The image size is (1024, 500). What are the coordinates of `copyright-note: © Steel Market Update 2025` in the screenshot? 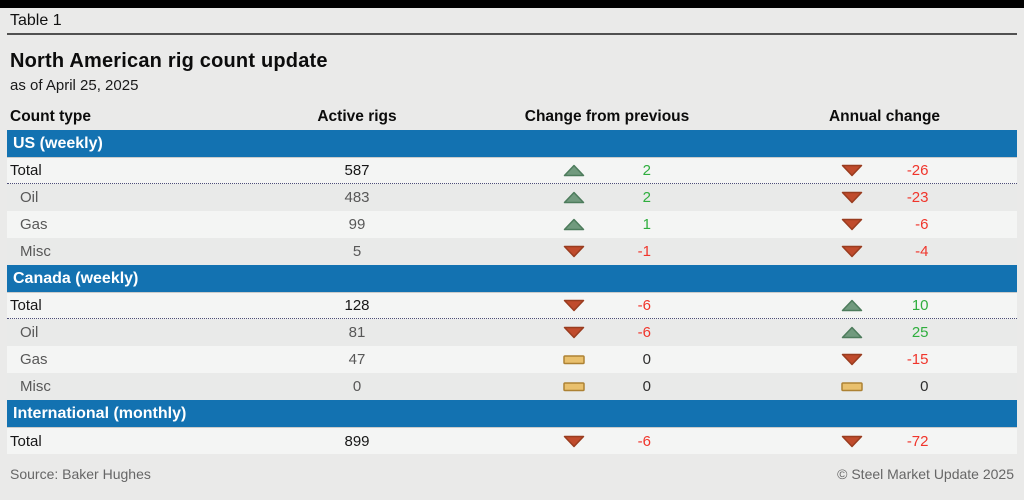 It's located at (925, 474).